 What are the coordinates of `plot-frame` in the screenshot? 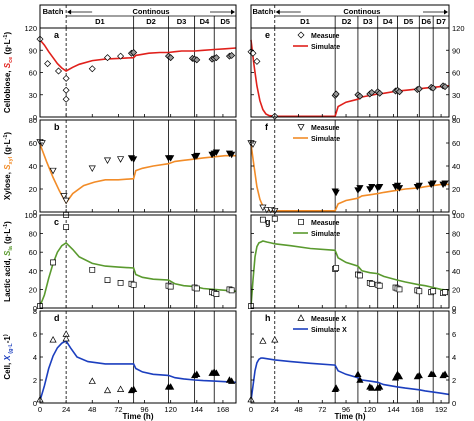 It's located at (138, 72).